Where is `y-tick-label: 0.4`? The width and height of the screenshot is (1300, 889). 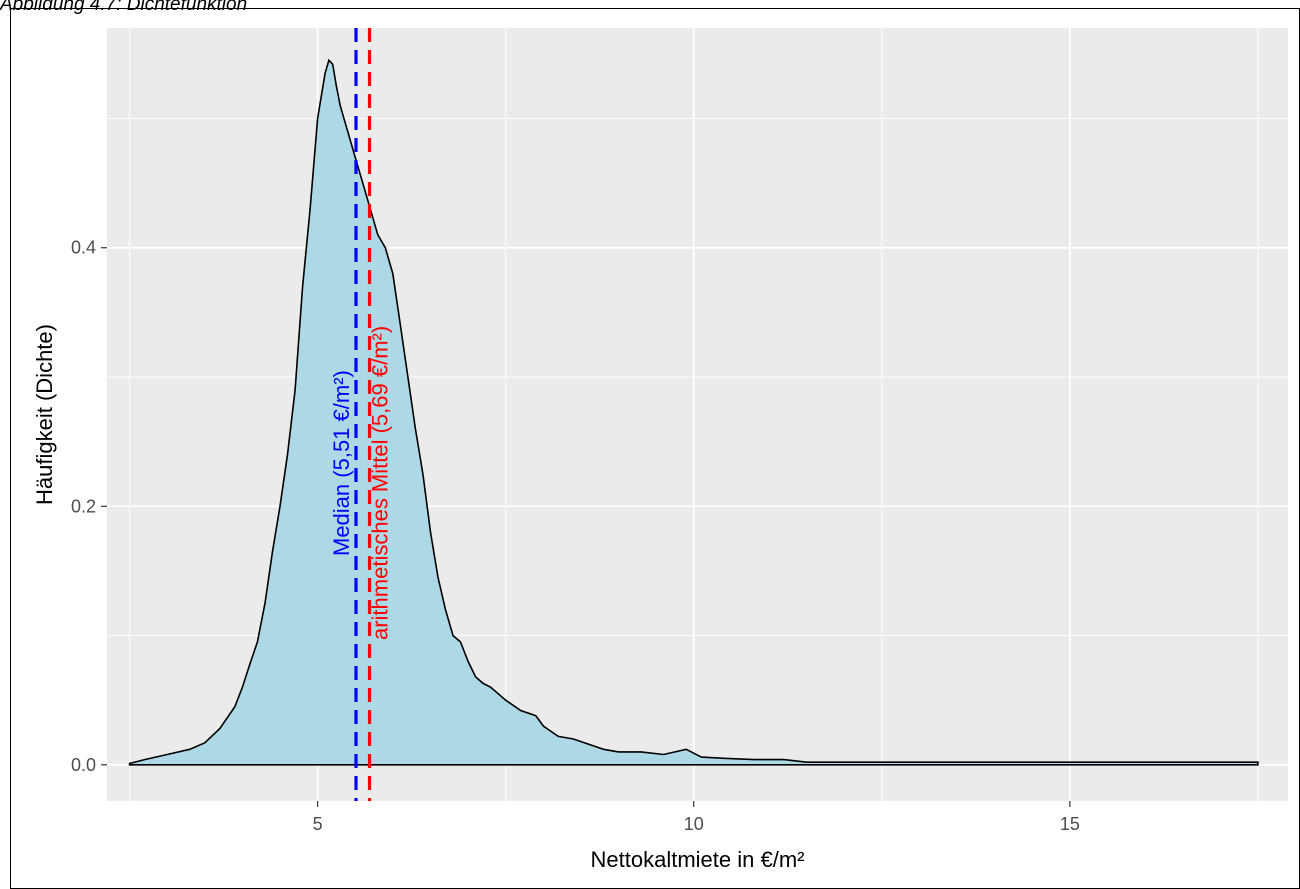 y-tick-label: 0.4 is located at coordinates (83, 248).